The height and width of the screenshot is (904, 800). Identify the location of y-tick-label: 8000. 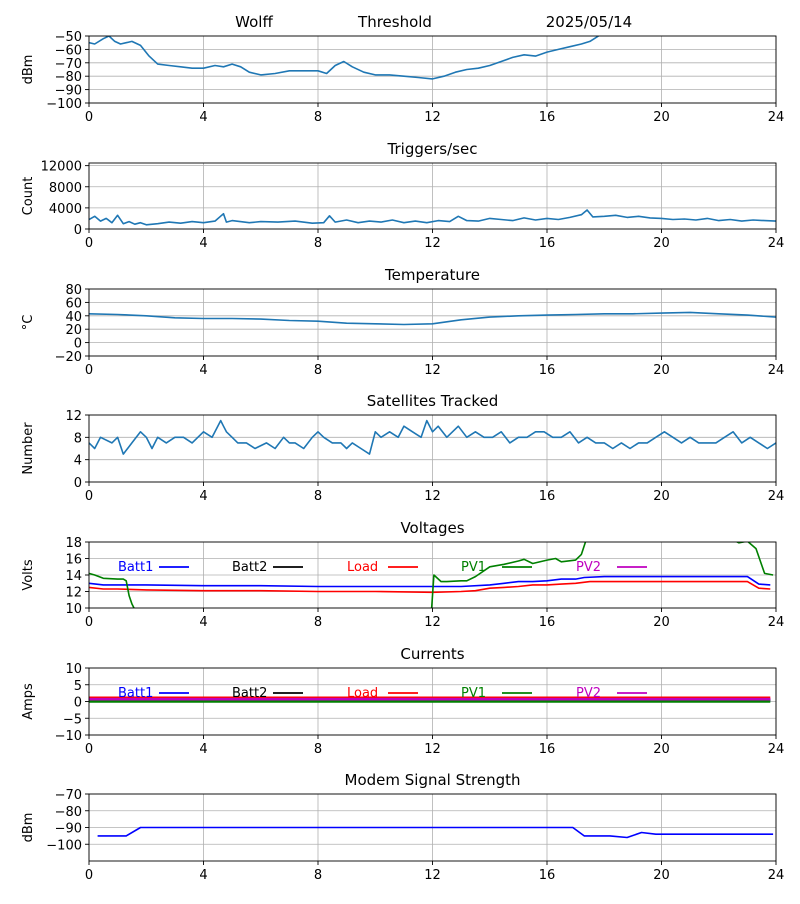
(65, 188).